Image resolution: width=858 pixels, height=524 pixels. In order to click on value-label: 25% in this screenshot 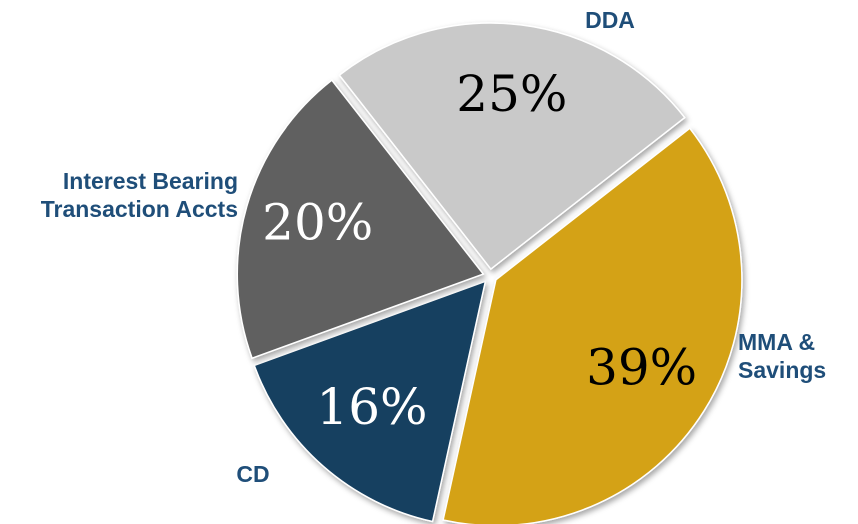, I will do `click(511, 94)`.